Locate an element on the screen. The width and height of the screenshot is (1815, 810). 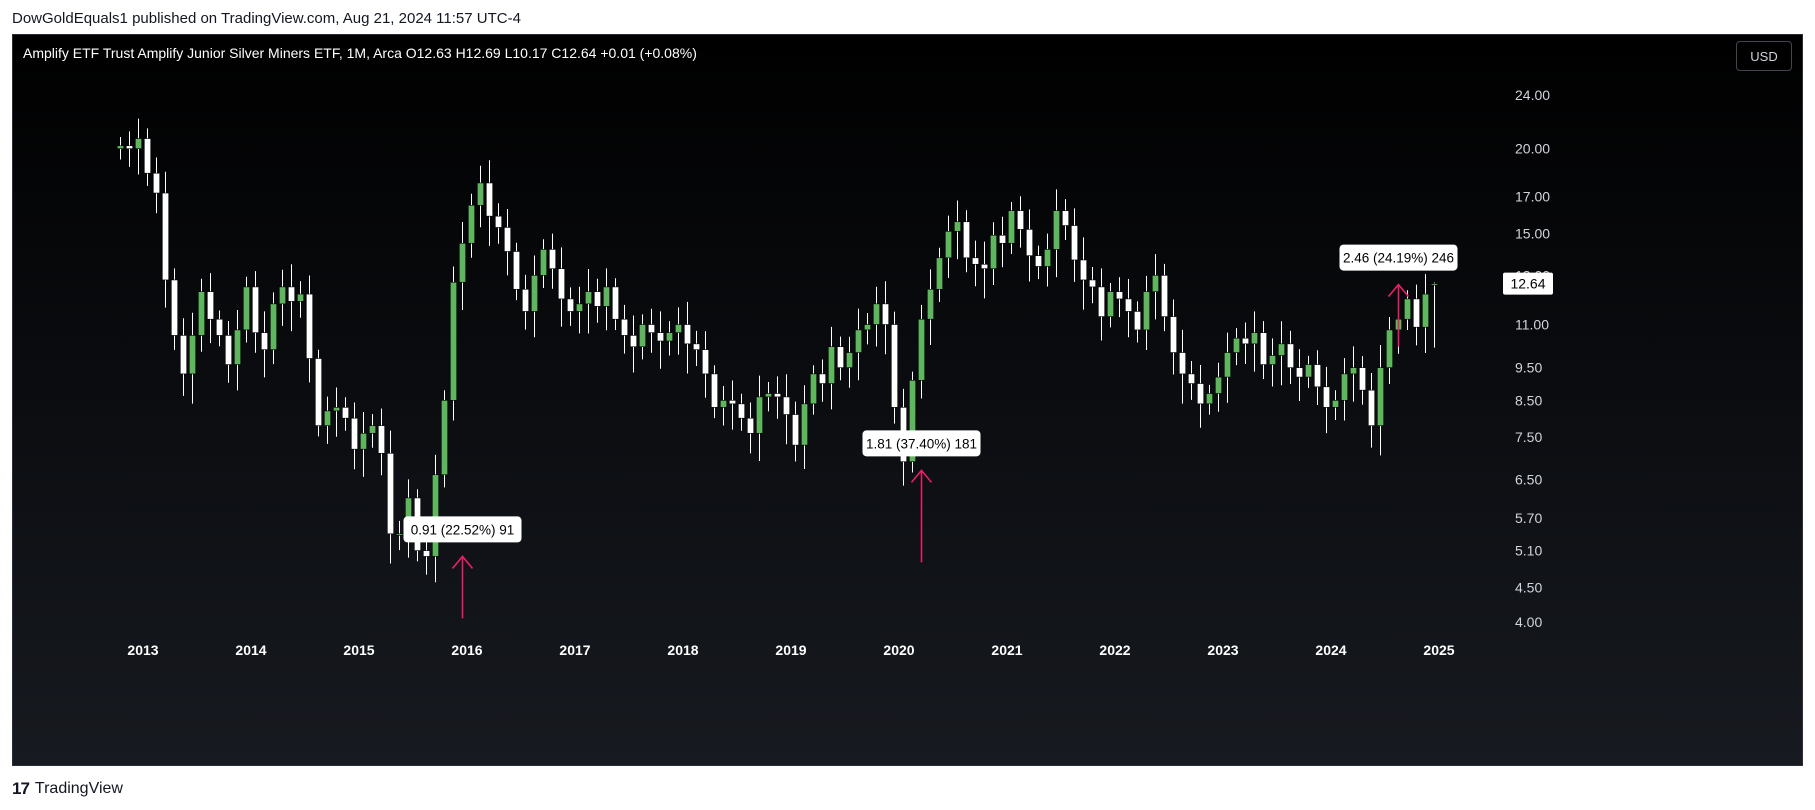
x-tick-label-2017: 2017 is located at coordinates (574, 650).